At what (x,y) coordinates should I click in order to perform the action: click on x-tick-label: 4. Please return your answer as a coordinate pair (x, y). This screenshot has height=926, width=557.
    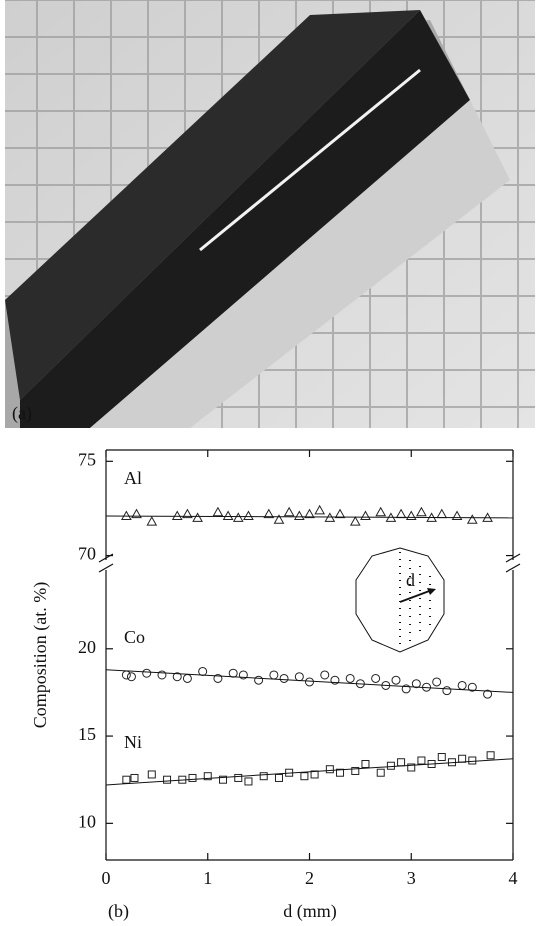
    Looking at the image, I should click on (513, 878).